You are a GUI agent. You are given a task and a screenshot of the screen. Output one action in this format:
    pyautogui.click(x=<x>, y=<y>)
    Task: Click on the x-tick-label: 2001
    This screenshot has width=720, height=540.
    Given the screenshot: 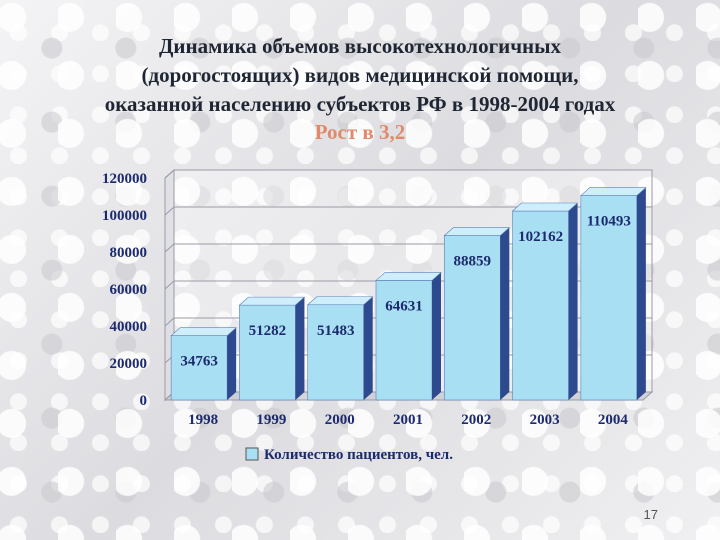 What is the action you would take?
    pyautogui.click(x=408, y=420)
    